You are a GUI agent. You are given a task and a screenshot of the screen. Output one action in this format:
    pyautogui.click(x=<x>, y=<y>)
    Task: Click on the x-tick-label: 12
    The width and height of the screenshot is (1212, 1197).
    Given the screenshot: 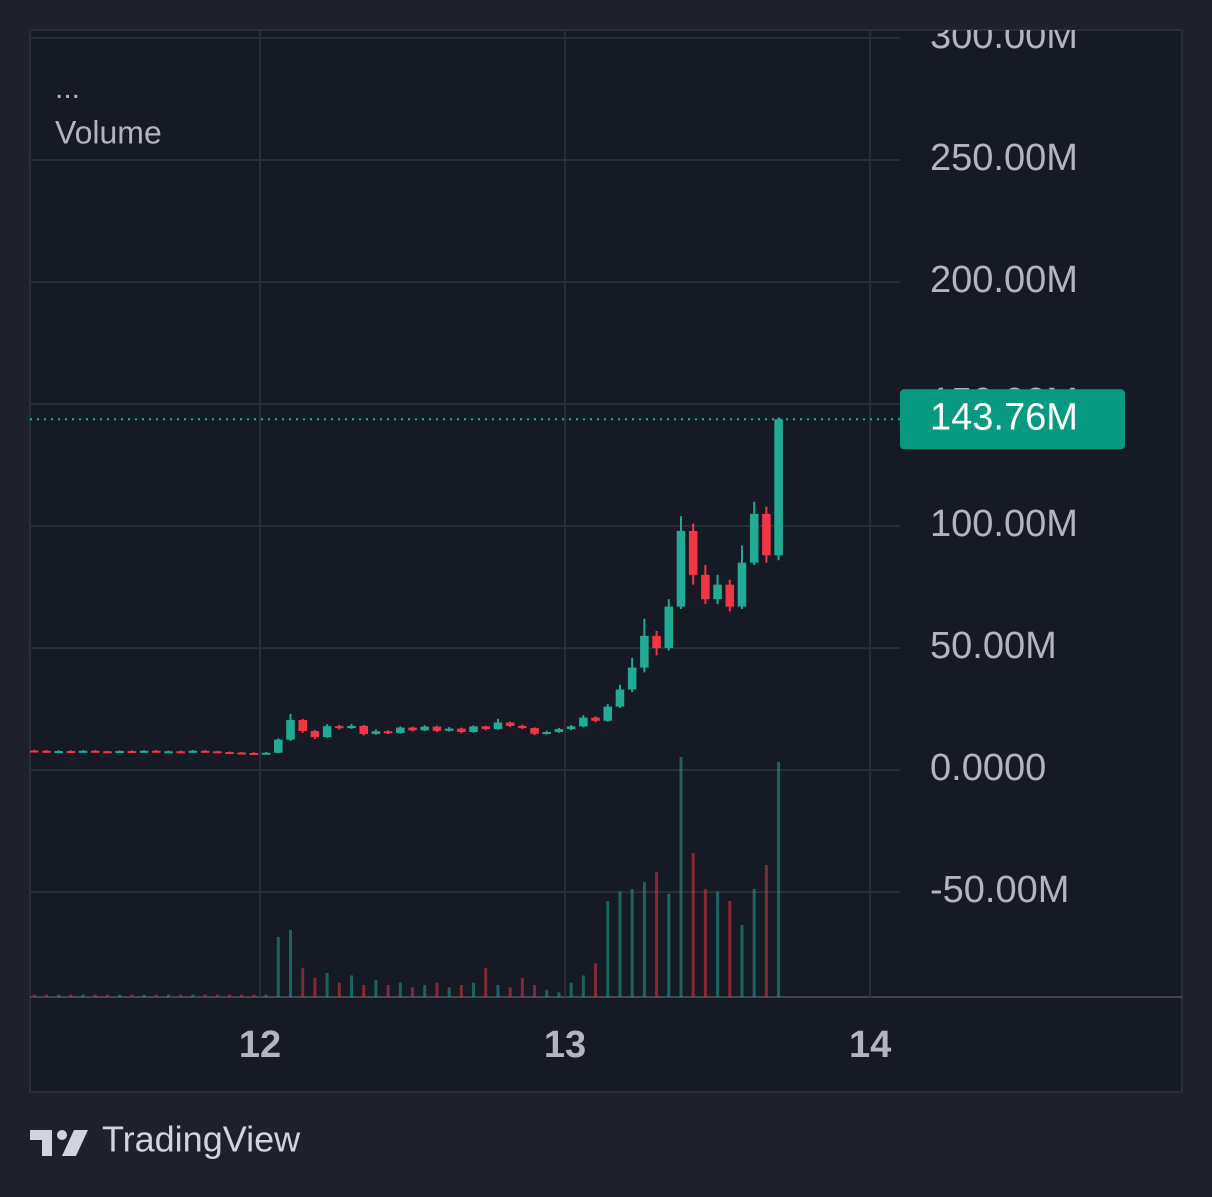 What is the action you would take?
    pyautogui.click(x=260, y=1045)
    